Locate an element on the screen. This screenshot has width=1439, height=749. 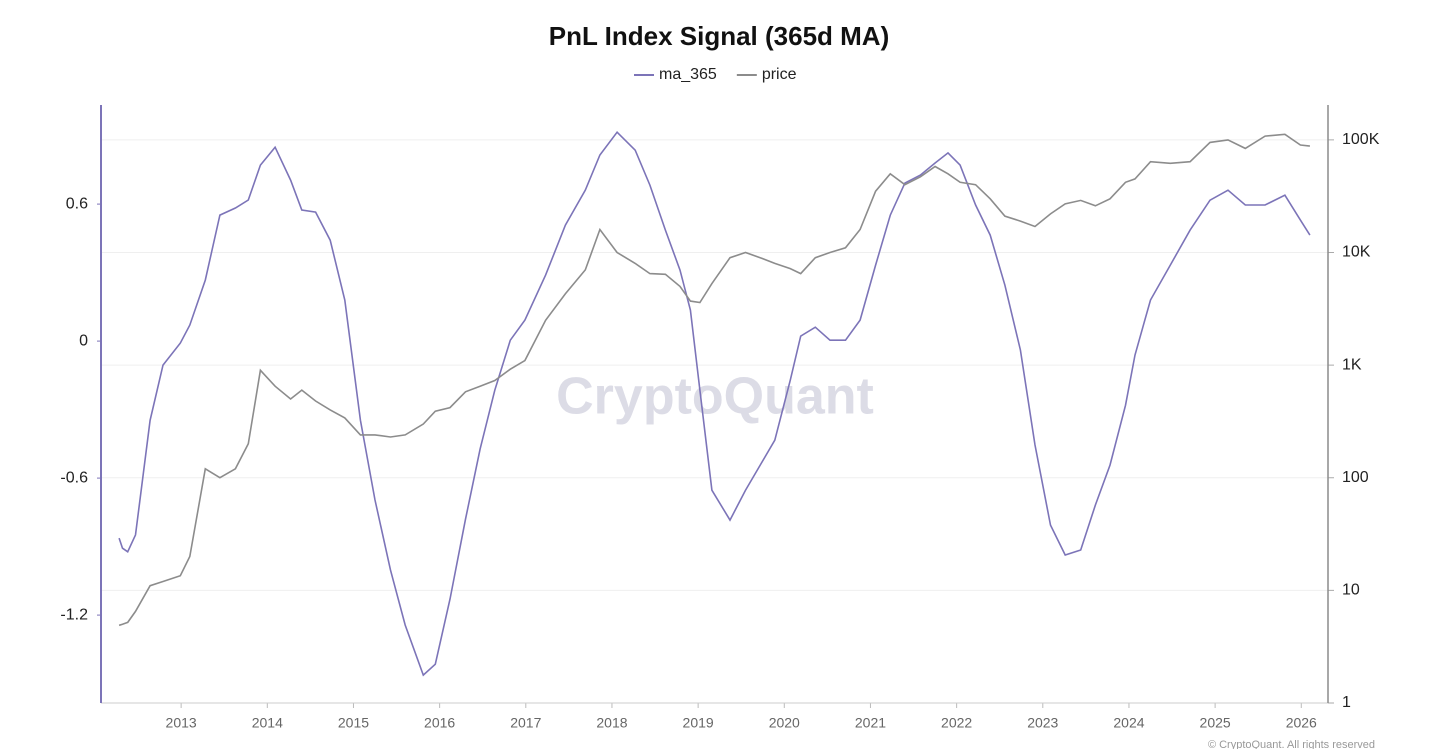
y-tick-label: 0 is located at coordinates (83, 340).